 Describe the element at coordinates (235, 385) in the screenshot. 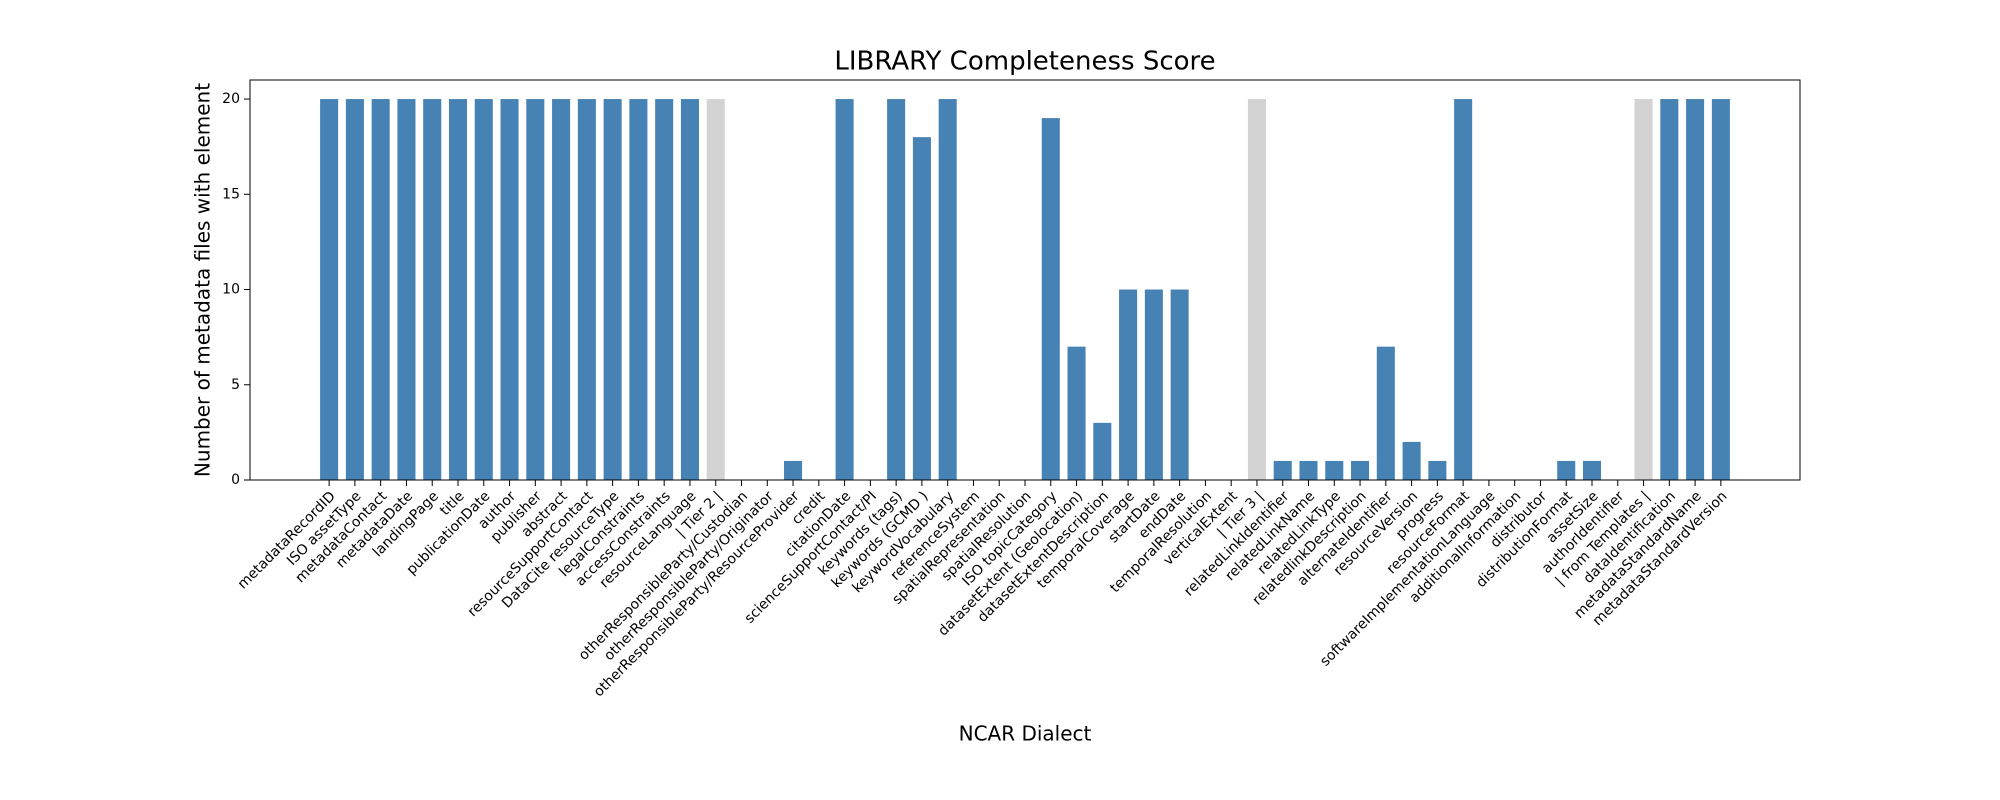

I see `y-tick-label: 5` at that location.